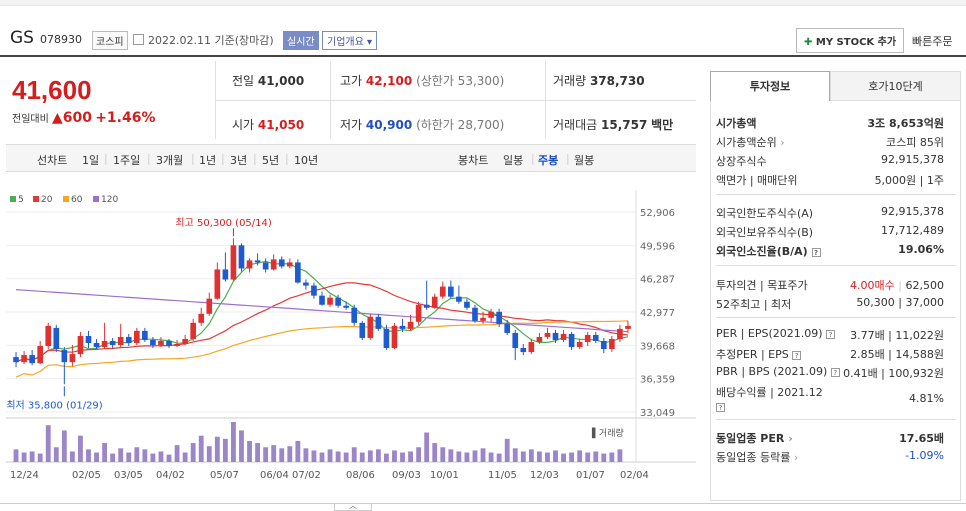  Describe the element at coordinates (128, 475) in the screenshot. I see `x-tick-label: 03/05` at that location.